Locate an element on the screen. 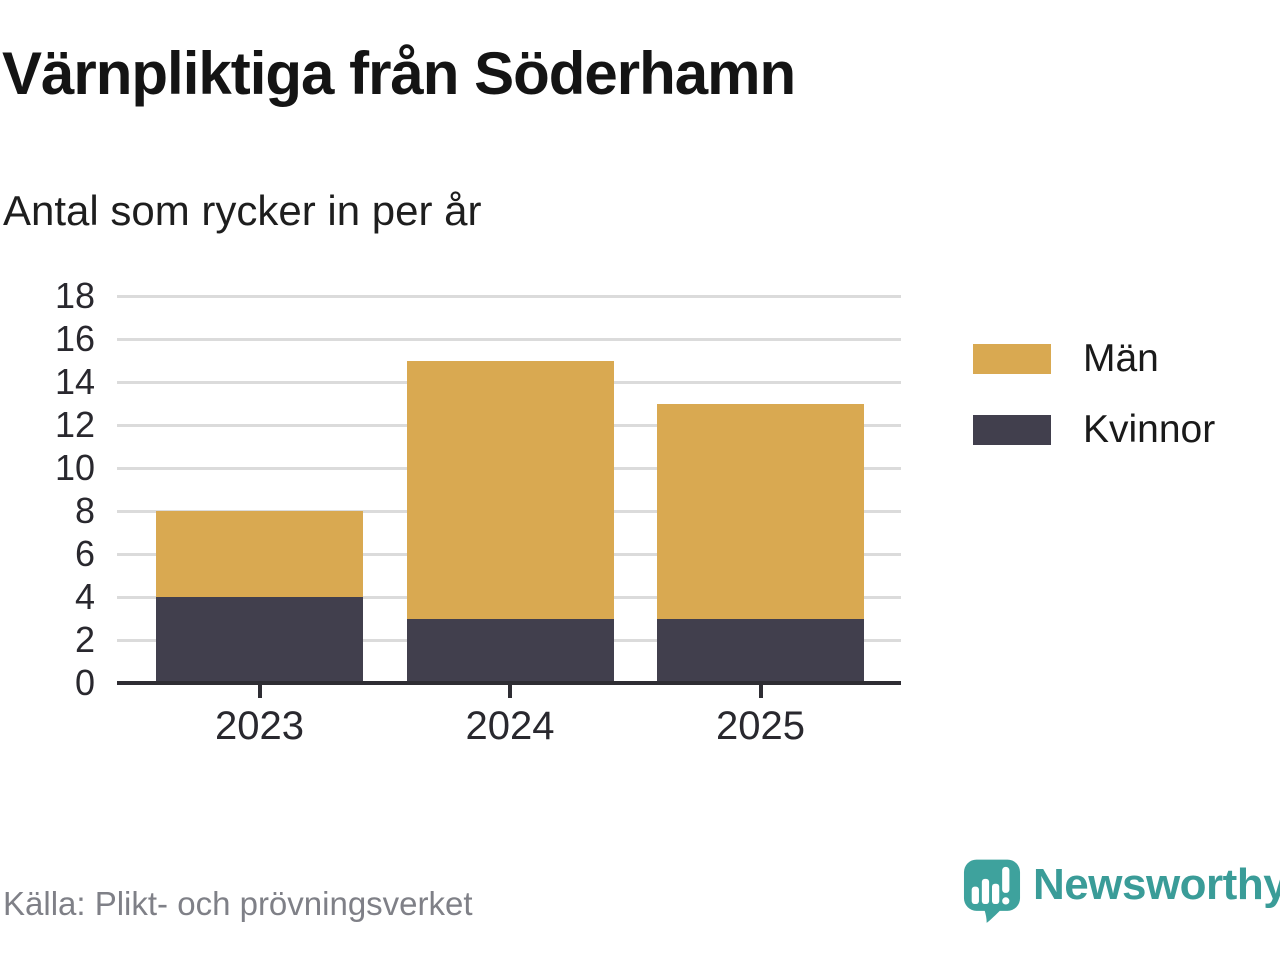 The height and width of the screenshot is (960, 1280). newsworthy-brand: Newsworthy is located at coordinates (1121, 891).